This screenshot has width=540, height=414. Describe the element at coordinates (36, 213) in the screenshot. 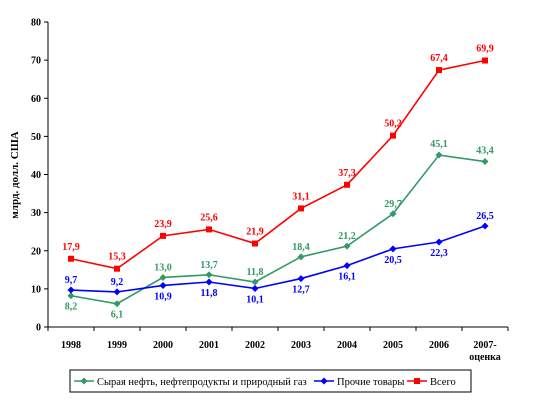

I see `y-tick-label: 30` at that location.